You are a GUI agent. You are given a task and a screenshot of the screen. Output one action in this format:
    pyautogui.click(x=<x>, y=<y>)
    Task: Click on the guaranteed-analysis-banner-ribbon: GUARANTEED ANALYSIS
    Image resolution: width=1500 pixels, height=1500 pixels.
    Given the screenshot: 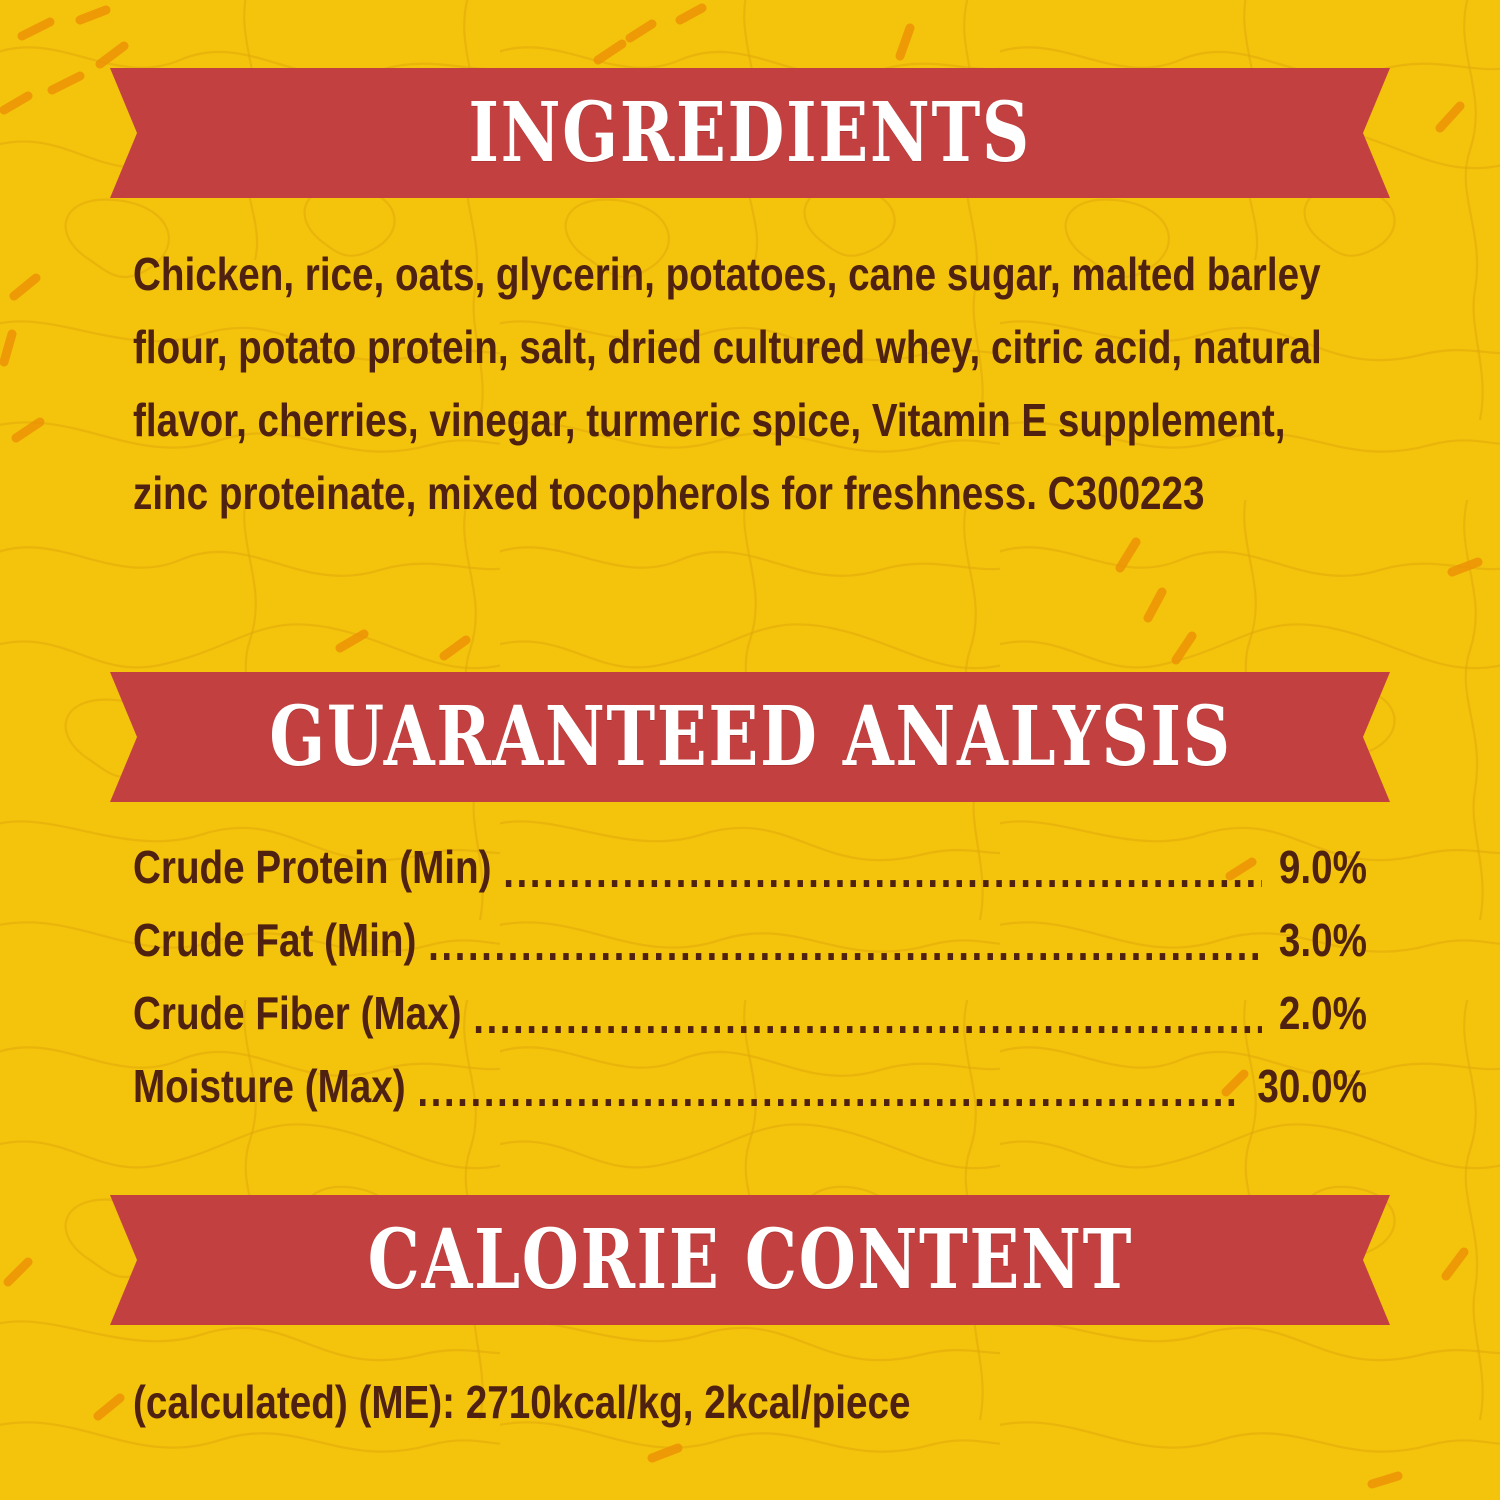 What is the action you would take?
    pyautogui.click(x=750, y=737)
    